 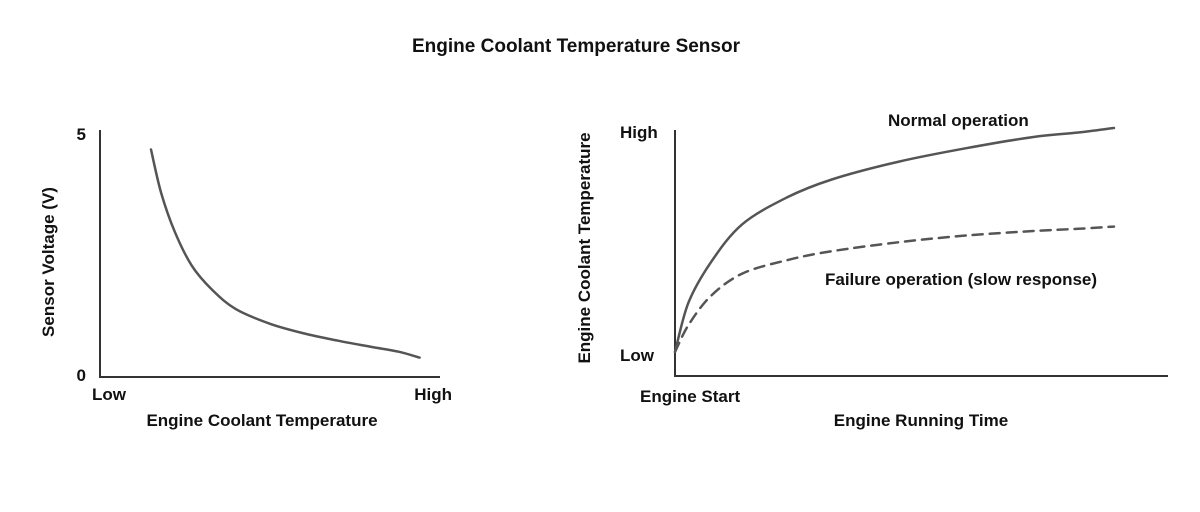 What do you see at coordinates (637, 355) in the screenshot?
I see `right-y-tick-low: Low` at bounding box center [637, 355].